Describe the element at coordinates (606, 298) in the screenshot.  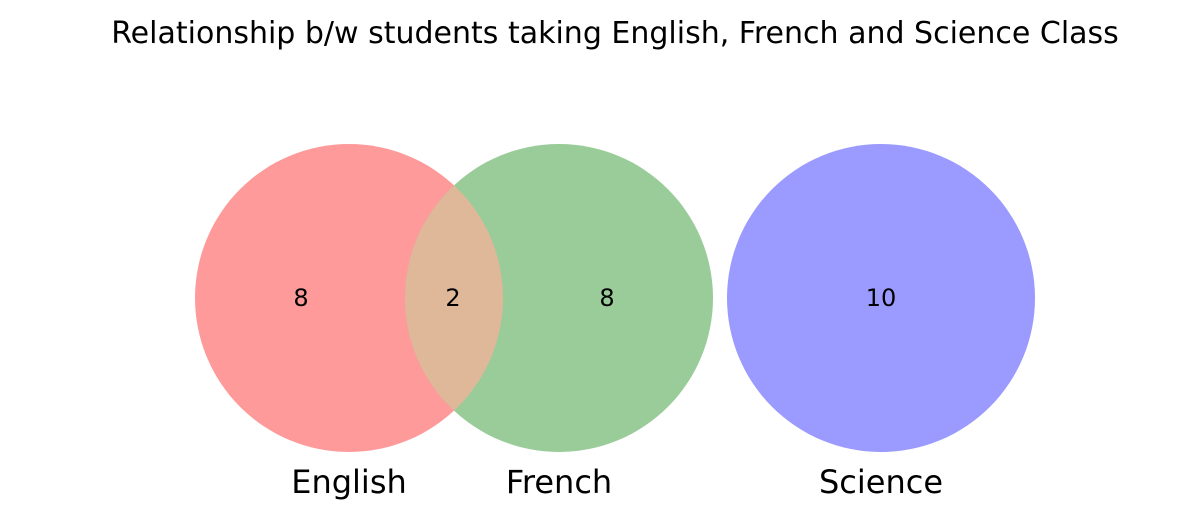
I see `french-only-count: 8` at that location.